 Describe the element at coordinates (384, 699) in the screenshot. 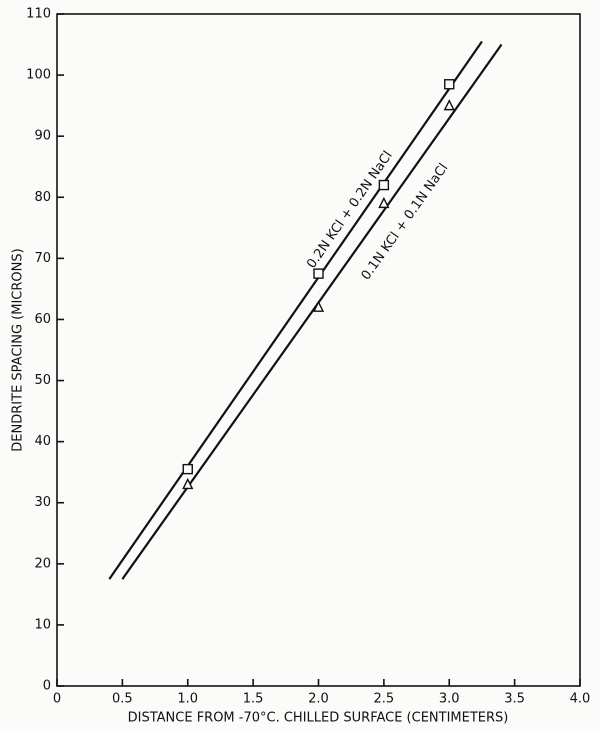

I see `x-tick-label: 2.5` at that location.